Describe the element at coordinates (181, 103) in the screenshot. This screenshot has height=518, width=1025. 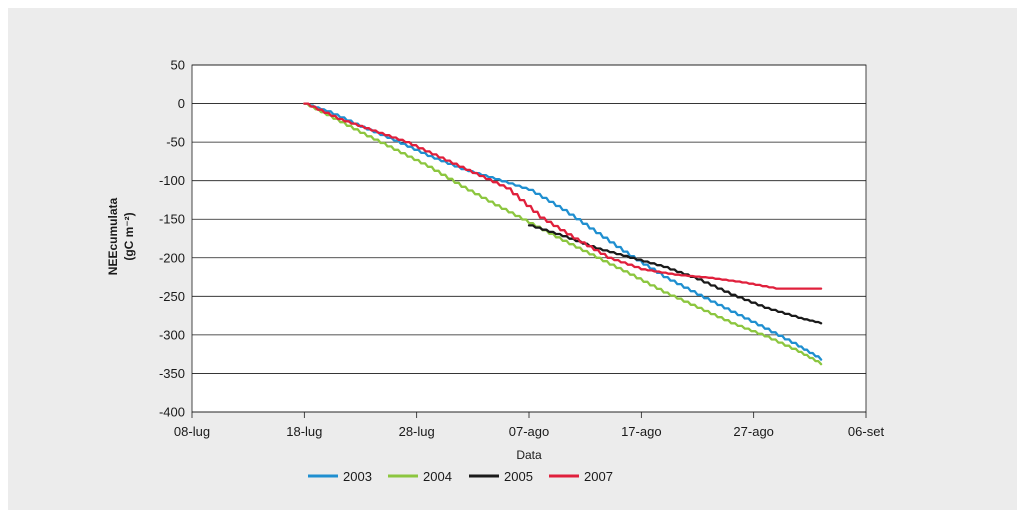
I see `y-tick-label: 0` at that location.